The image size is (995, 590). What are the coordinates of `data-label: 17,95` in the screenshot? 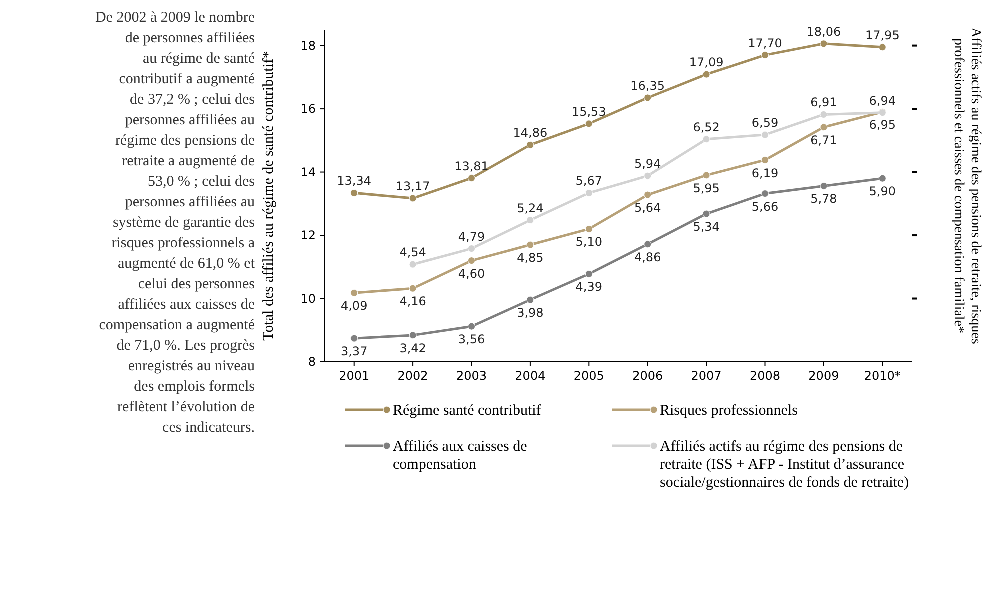 It's located at (882, 35).